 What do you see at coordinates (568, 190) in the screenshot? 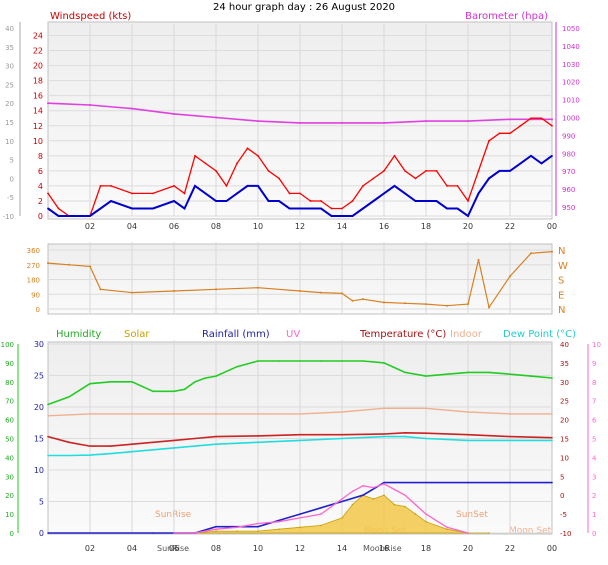
I see `baro-tick-label-9: 960` at bounding box center [568, 190].